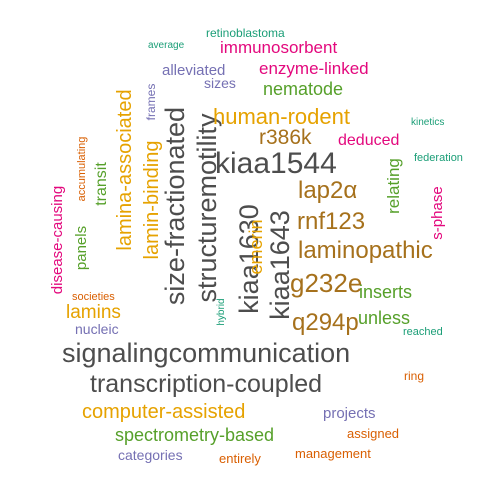 The height and width of the screenshot is (500, 500). What do you see at coordinates (163, 412) in the screenshot?
I see `word-17: computer-assisted` at bounding box center [163, 412].